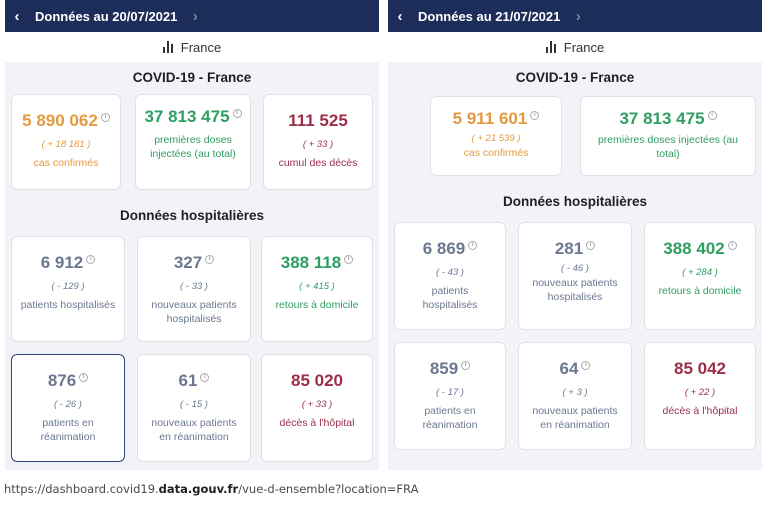 This screenshot has height=507, width=768. Describe the element at coordinates (106, 16) in the screenshot. I see `date-label: Données au 20/07/2021` at that location.